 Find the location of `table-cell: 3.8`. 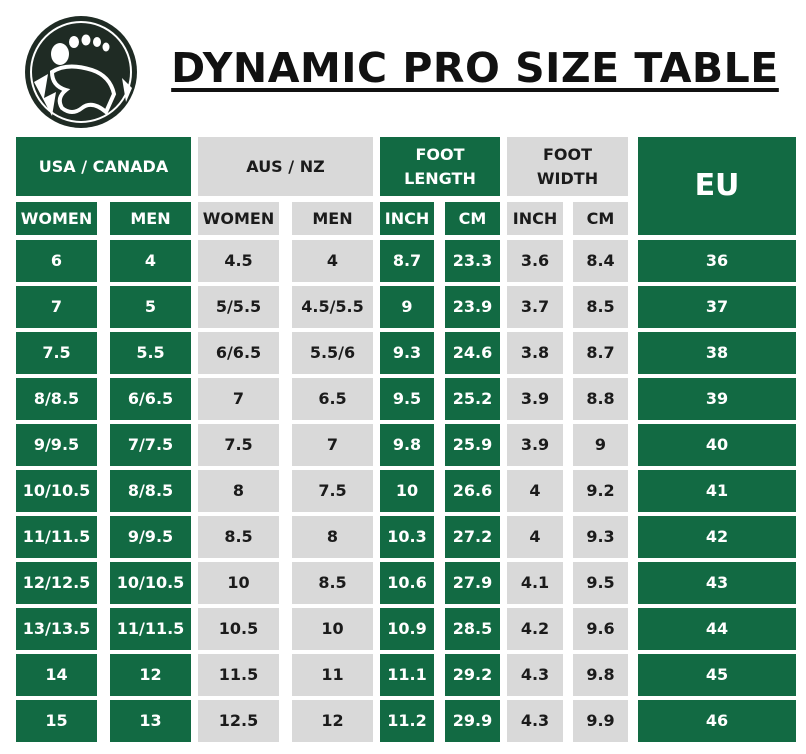

table-cell: 3.8 is located at coordinates (535, 353).